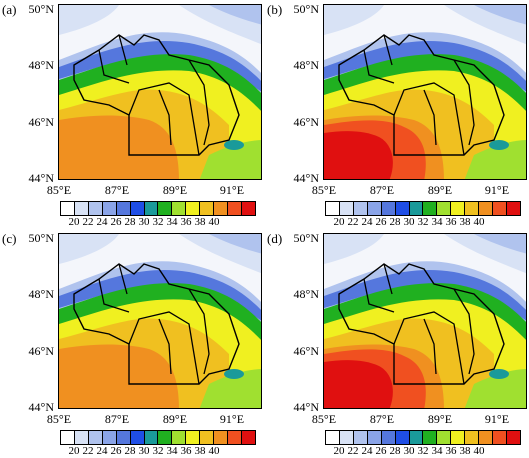 Image resolution: width=529 pixels, height=458 pixels. Describe the element at coordinates (306, 65) in the screenshot. I see `lat-label-48: 48°N` at that location.